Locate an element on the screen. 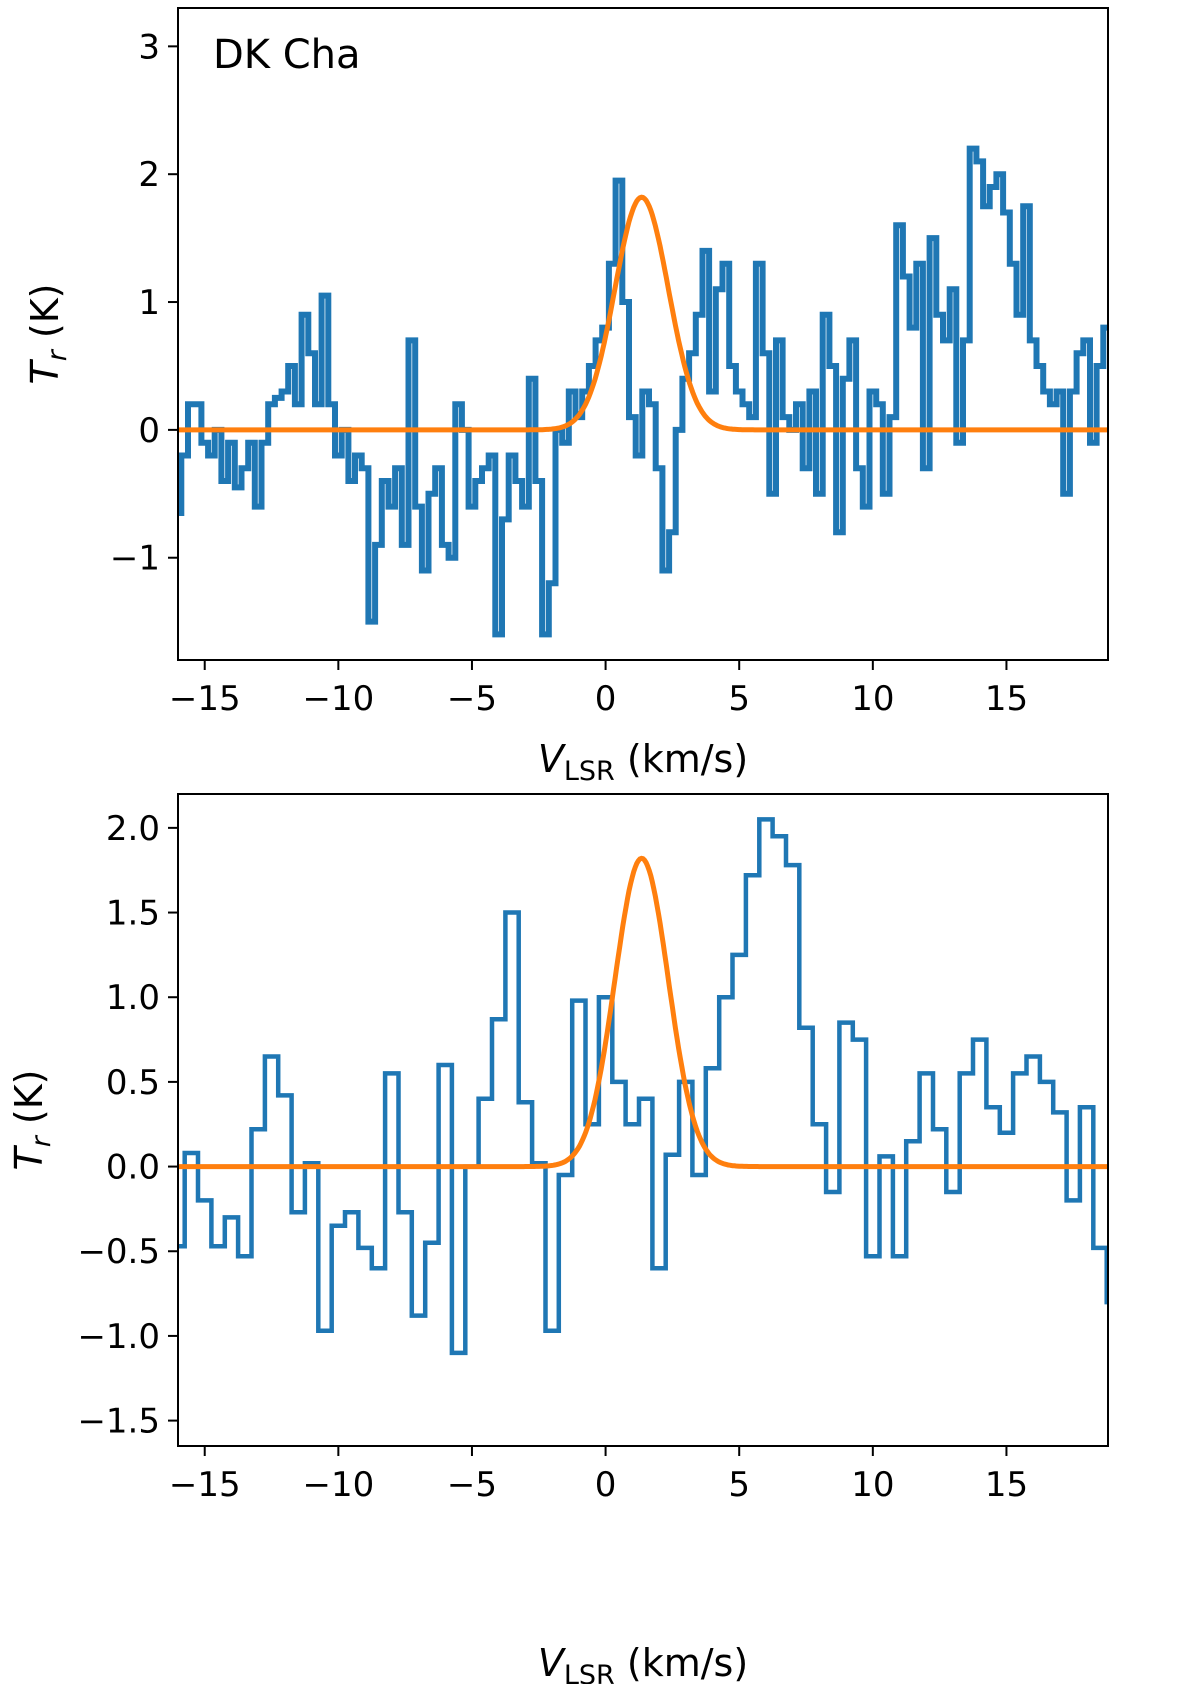 The image size is (1200, 1684). y-tick-label: 2 is located at coordinates (149, 175).